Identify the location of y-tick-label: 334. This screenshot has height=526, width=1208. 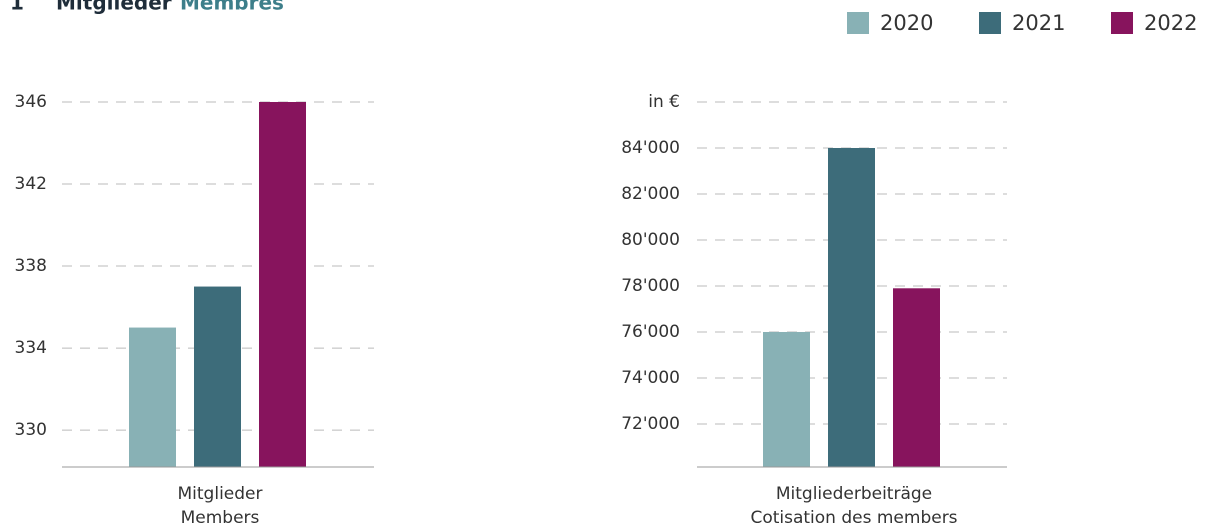
(31, 348).